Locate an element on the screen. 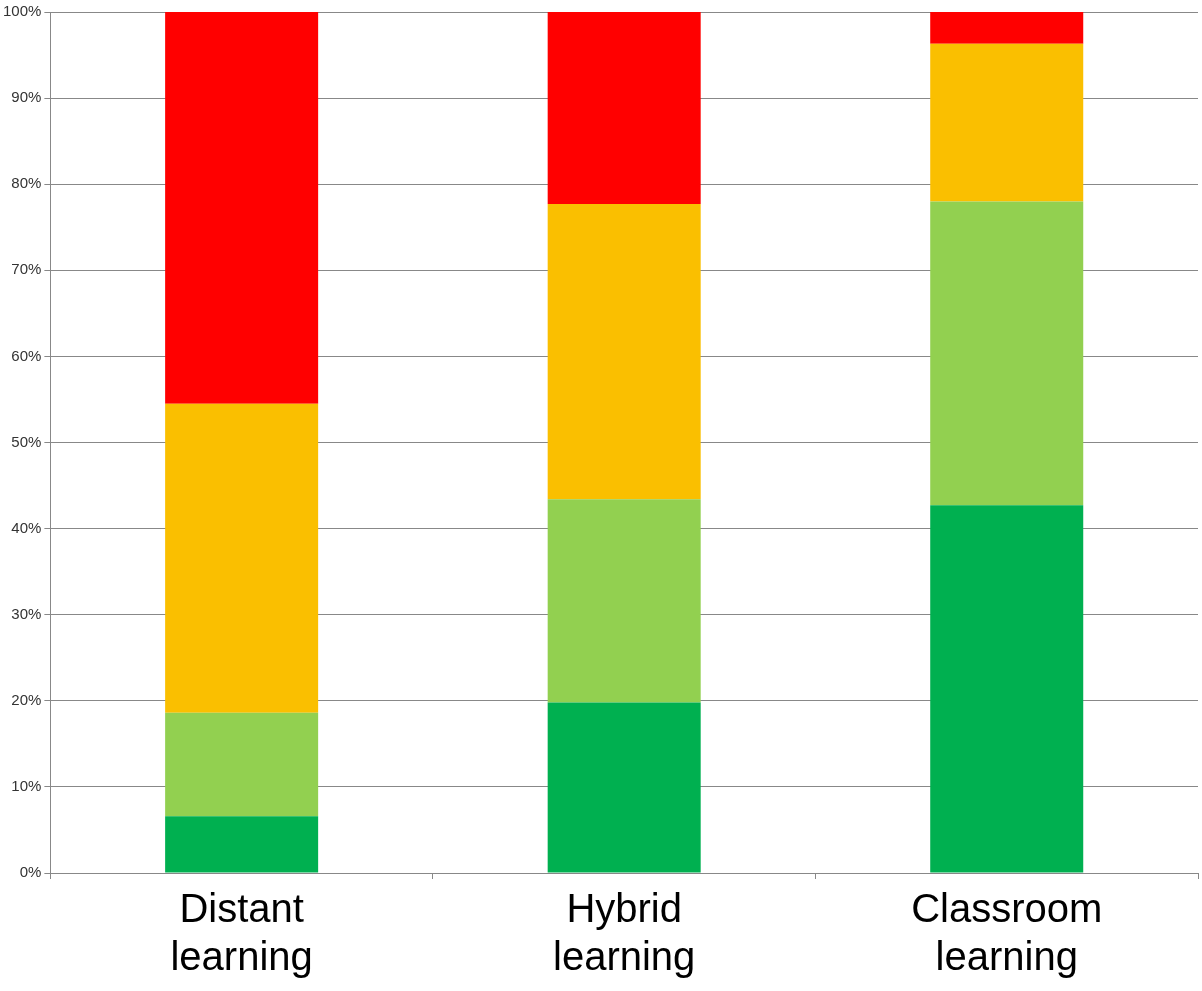 The width and height of the screenshot is (1202, 991). y-tick-label: 70% is located at coordinates (26, 269).